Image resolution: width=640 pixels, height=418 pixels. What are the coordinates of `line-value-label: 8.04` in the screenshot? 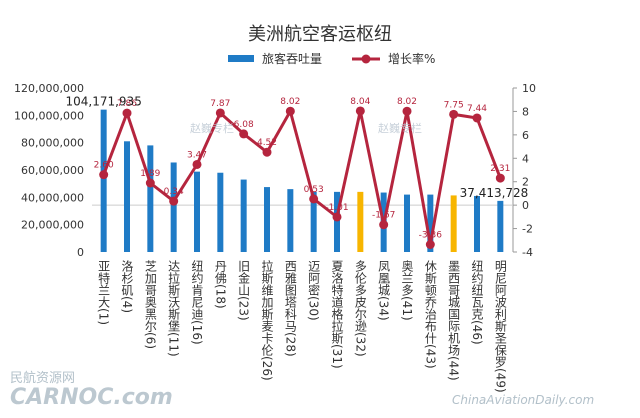 It's located at (360, 102).